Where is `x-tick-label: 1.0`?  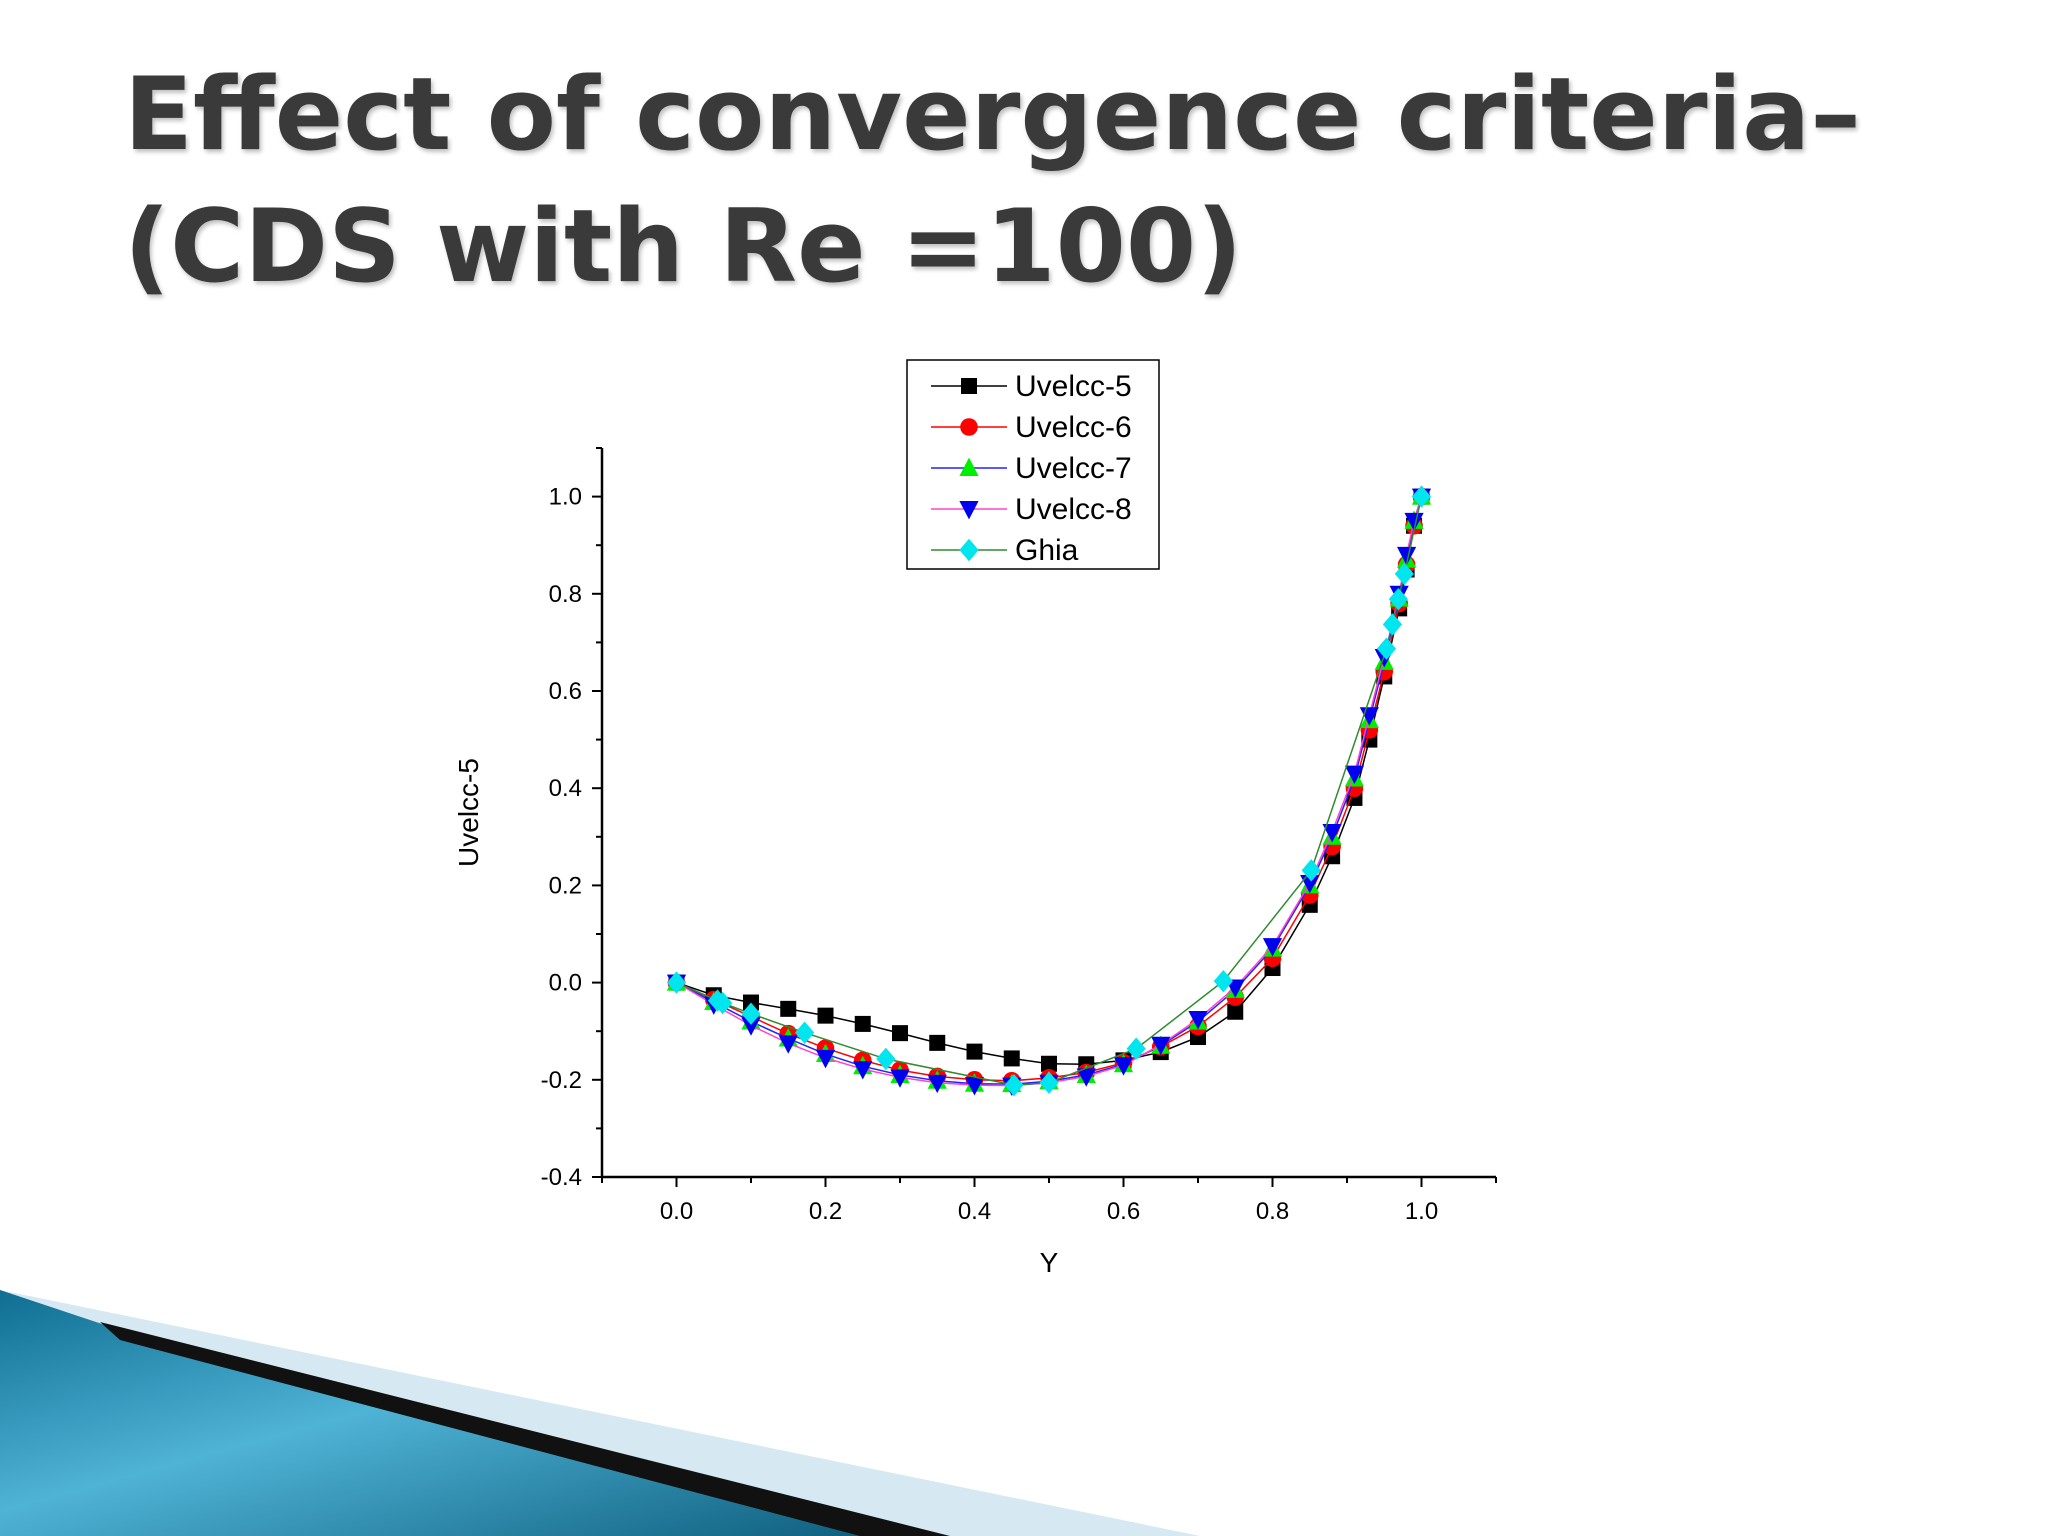
x-tick-label: 1.0 is located at coordinates (1421, 1211).